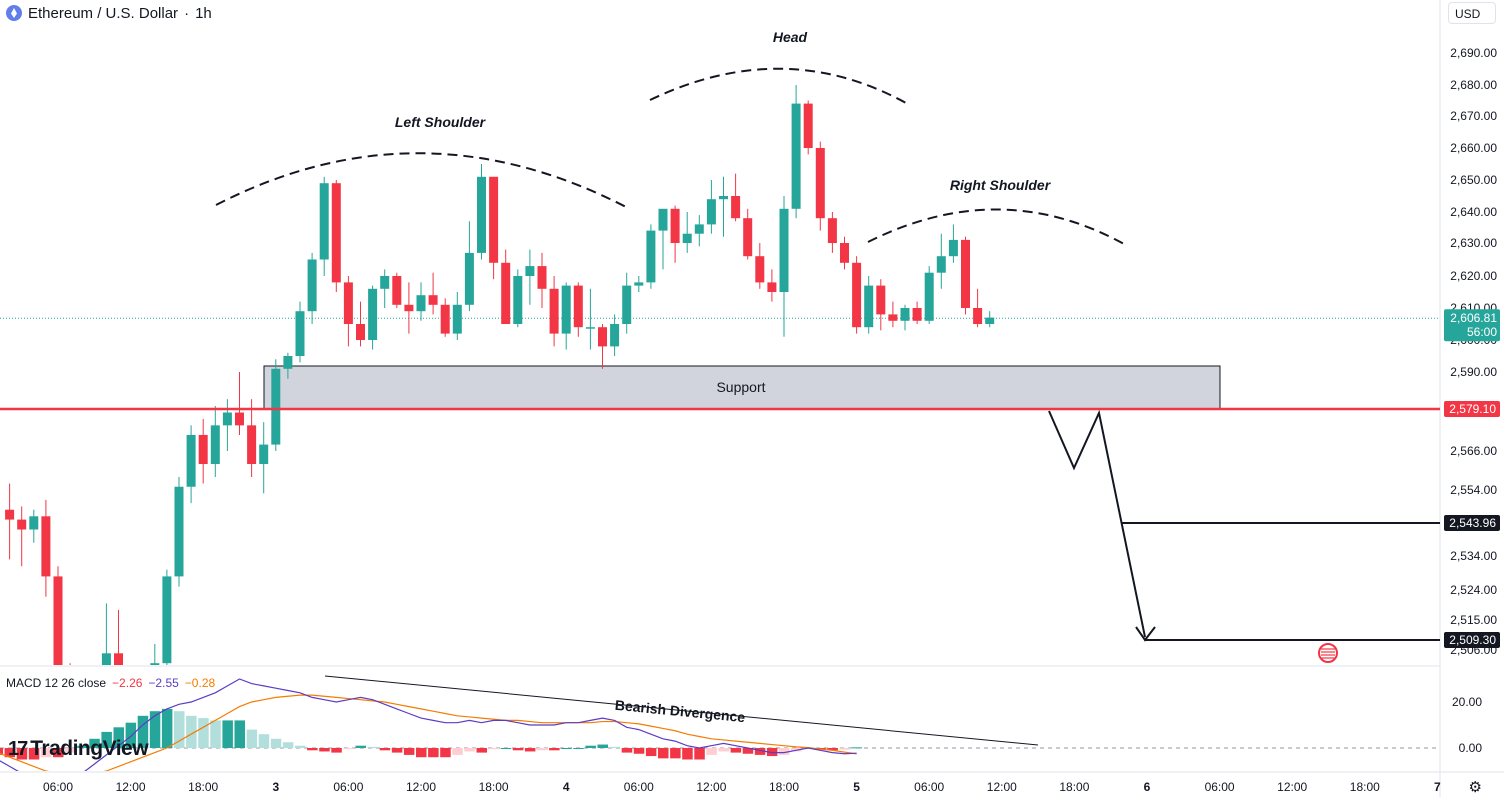 The height and width of the screenshot is (797, 1504). Describe the element at coordinates (422, 180) in the screenshot. I see `left-shoulder-arc` at that location.